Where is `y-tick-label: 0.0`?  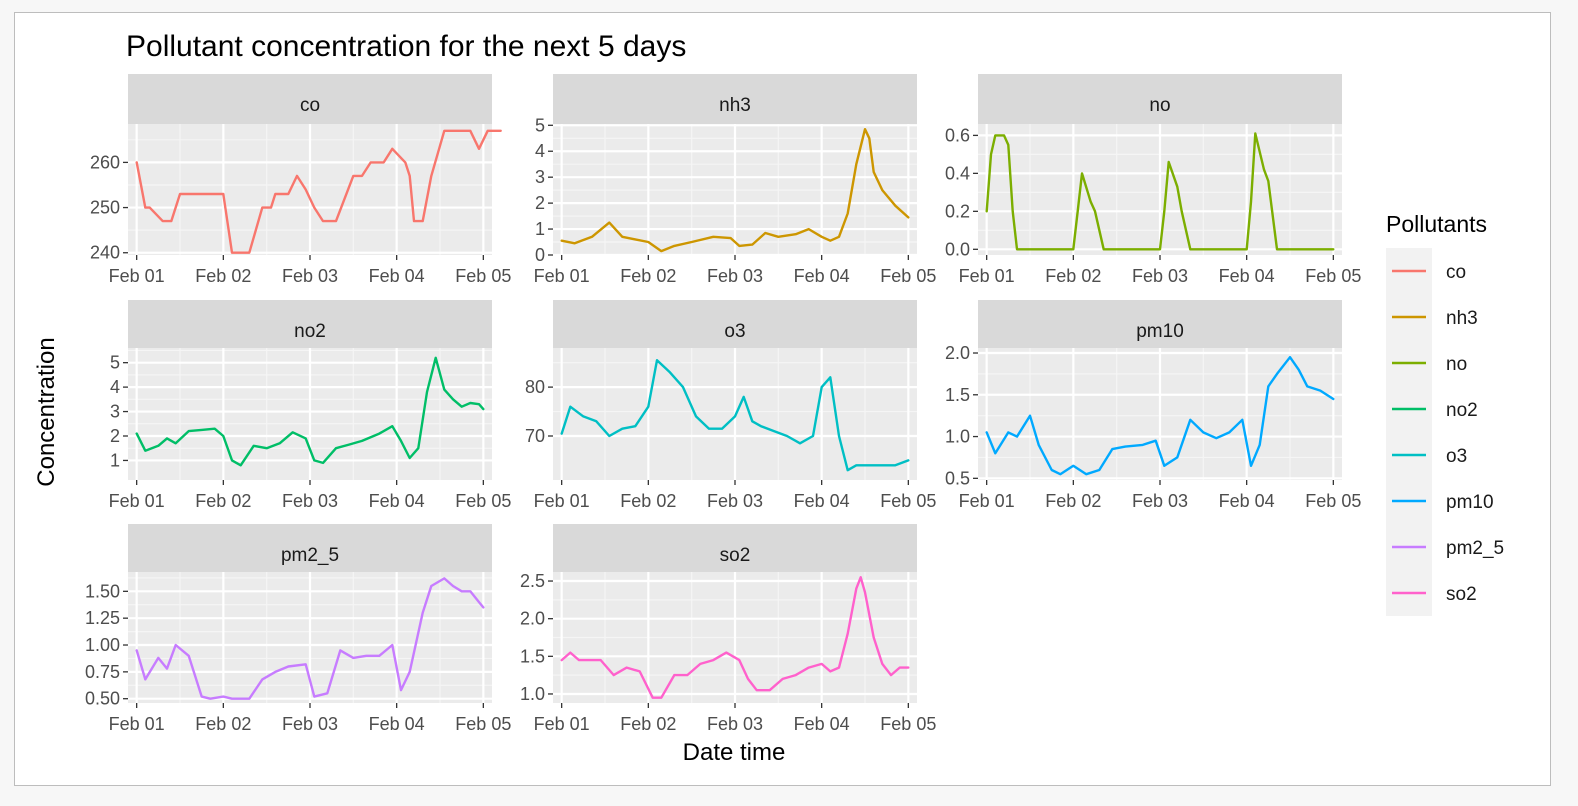 y-tick-label: 0.0 is located at coordinates (957, 249).